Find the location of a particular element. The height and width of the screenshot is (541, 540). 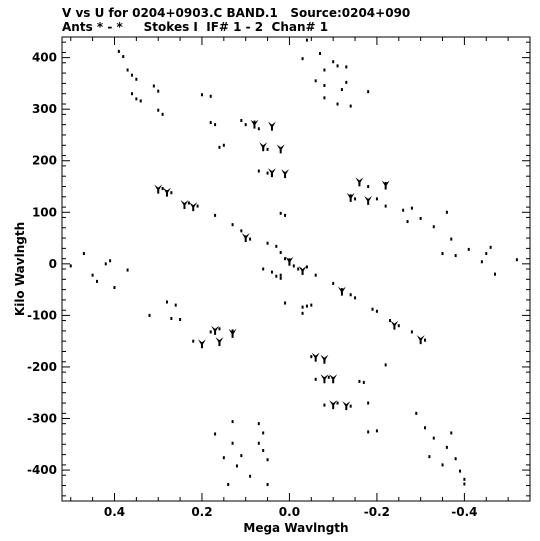

y-tick-label: -100 is located at coordinates (42, 315).